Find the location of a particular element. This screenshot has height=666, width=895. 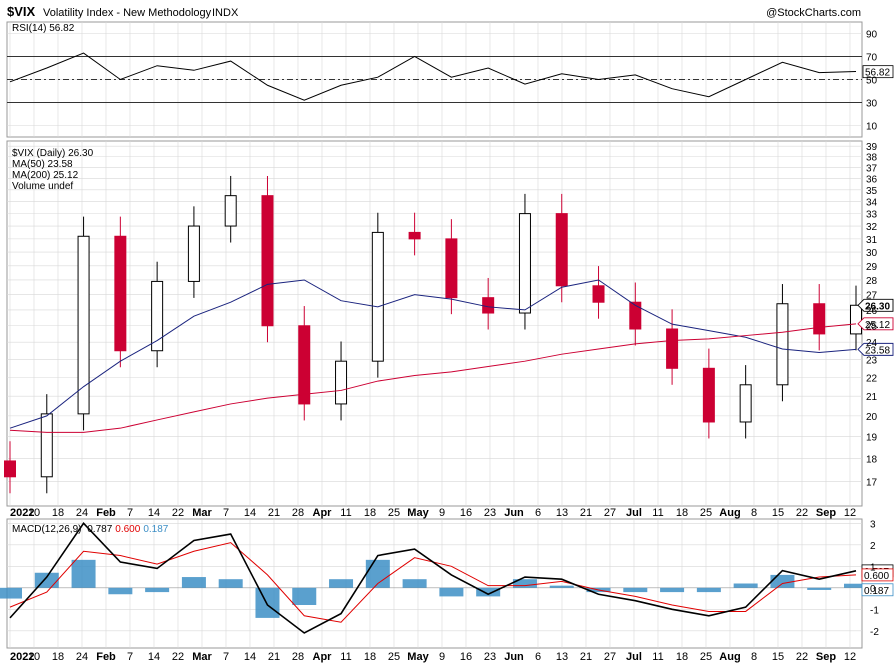

price-y-tick-label: 35 is located at coordinates (872, 191).